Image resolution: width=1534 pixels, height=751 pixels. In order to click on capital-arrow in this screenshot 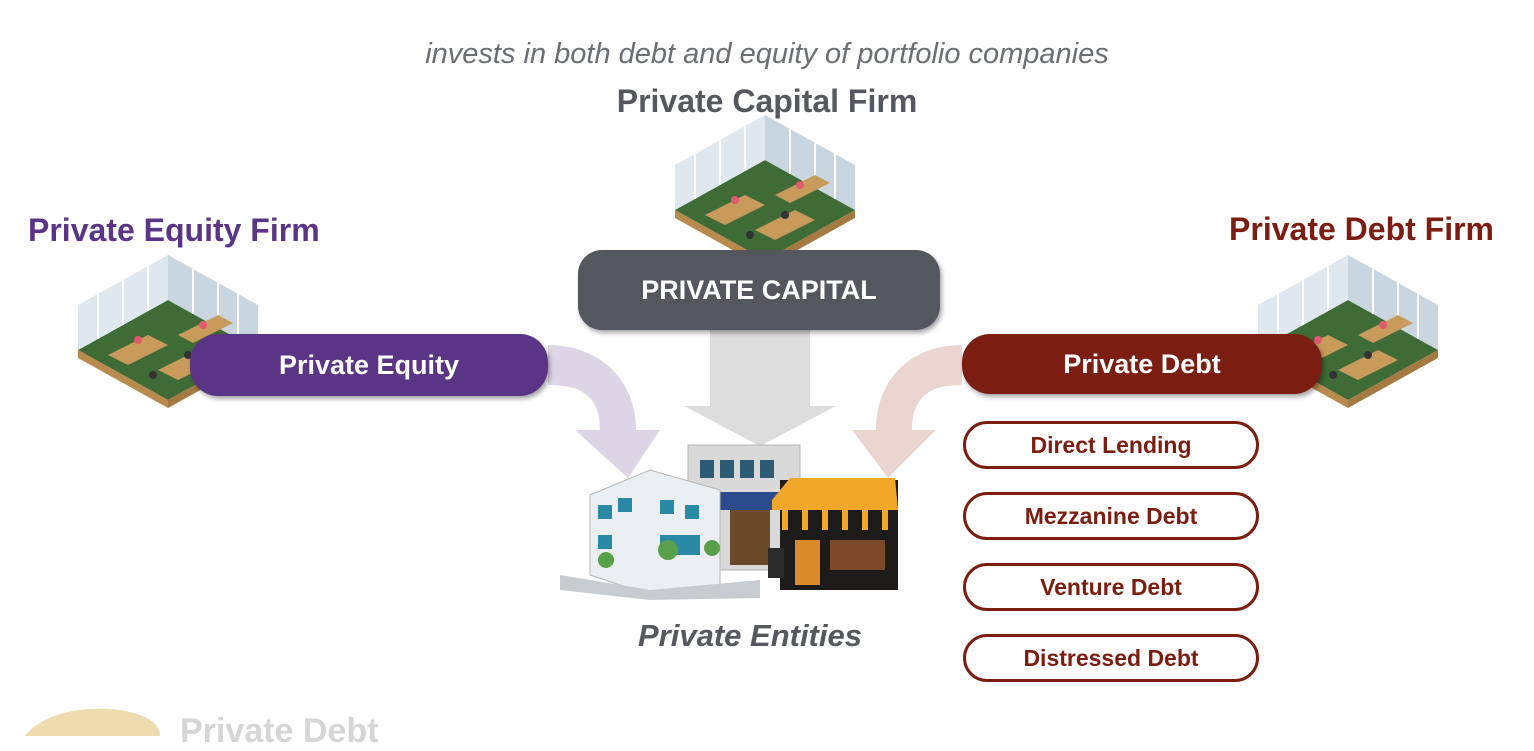, I will do `click(760, 387)`.